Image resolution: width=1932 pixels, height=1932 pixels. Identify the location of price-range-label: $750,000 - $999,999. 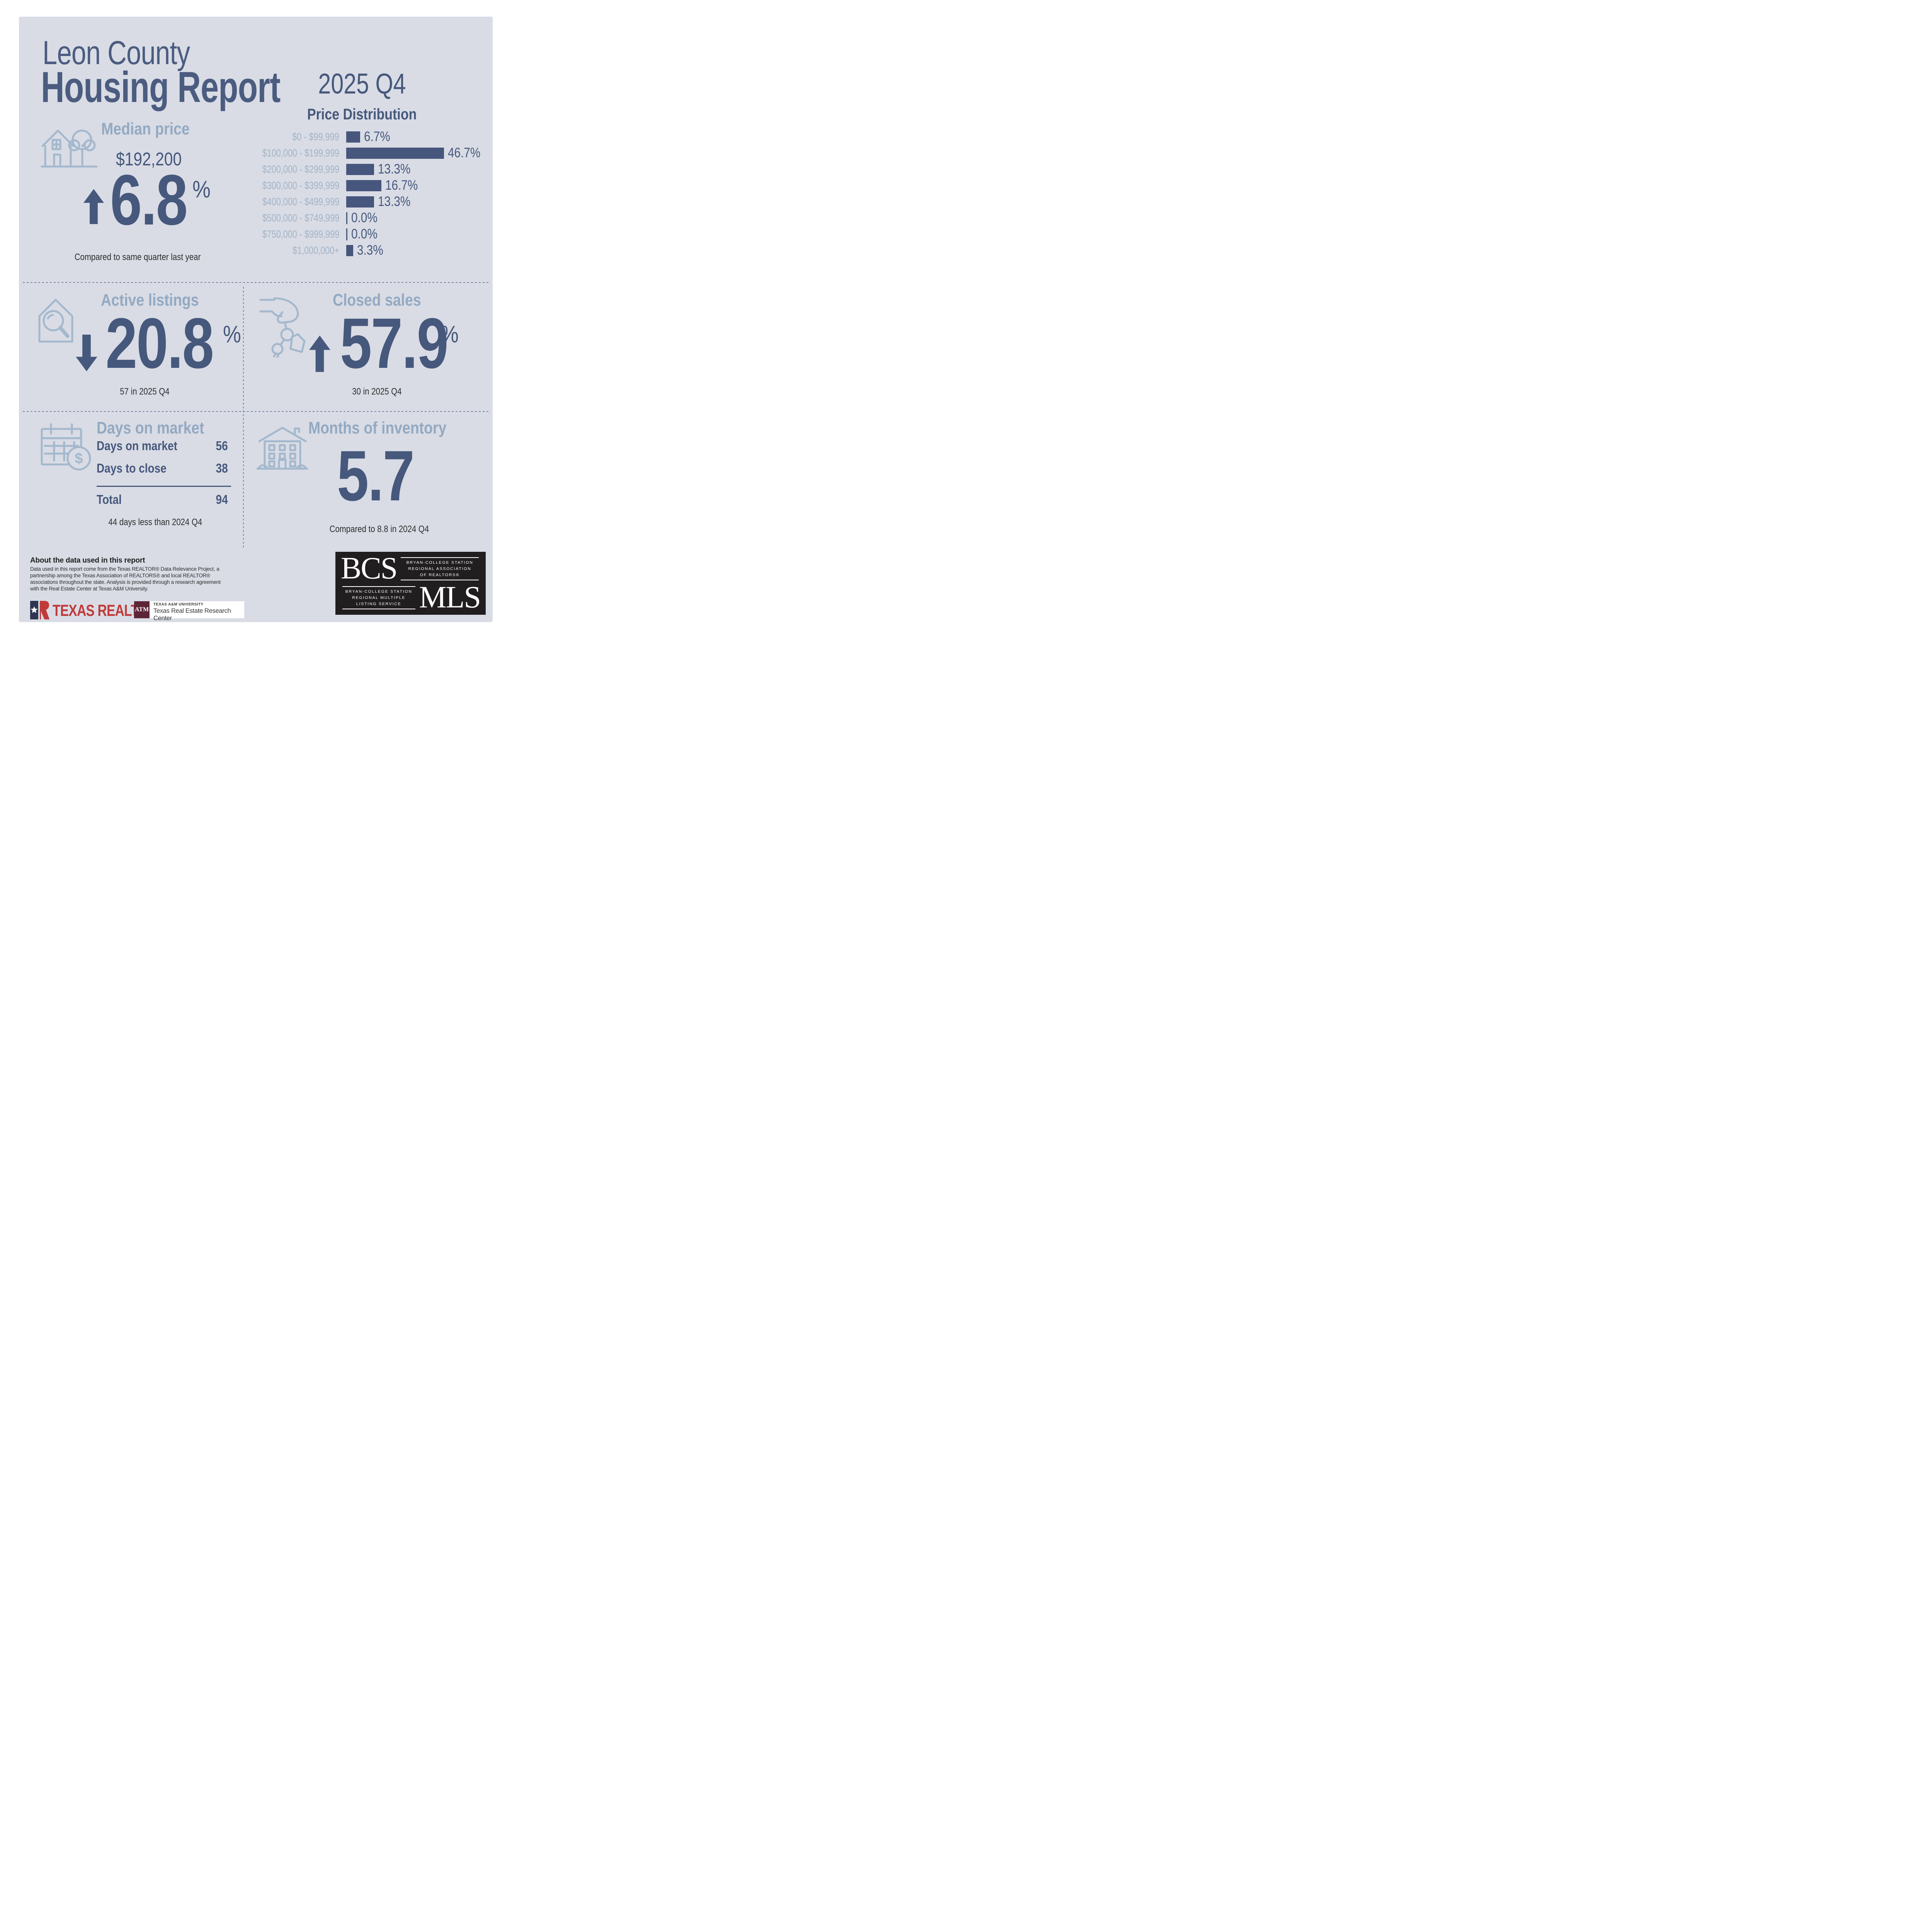
(300, 234).